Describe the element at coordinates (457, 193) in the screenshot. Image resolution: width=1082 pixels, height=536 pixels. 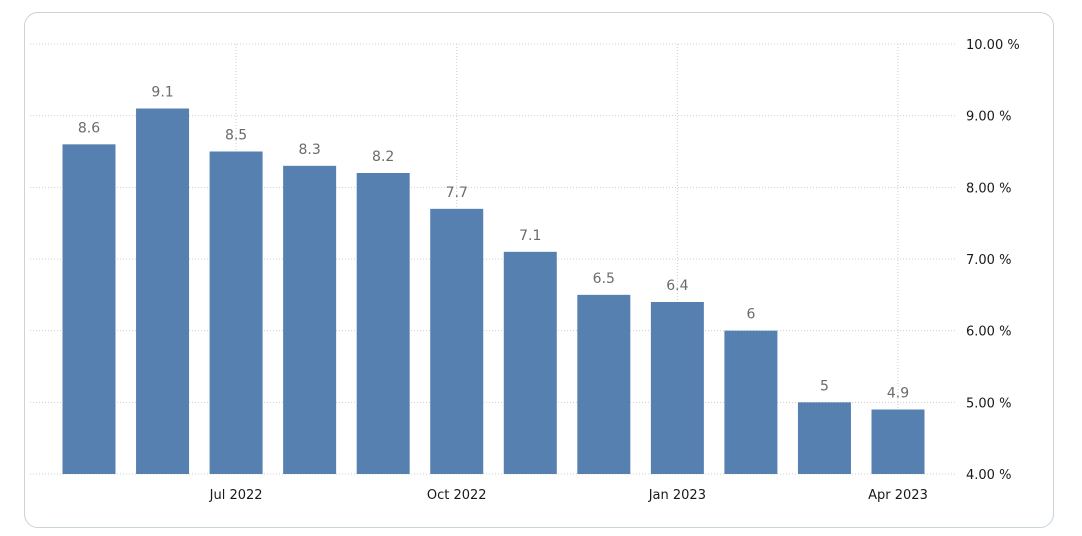
I see `data-label: 7.7` at that location.